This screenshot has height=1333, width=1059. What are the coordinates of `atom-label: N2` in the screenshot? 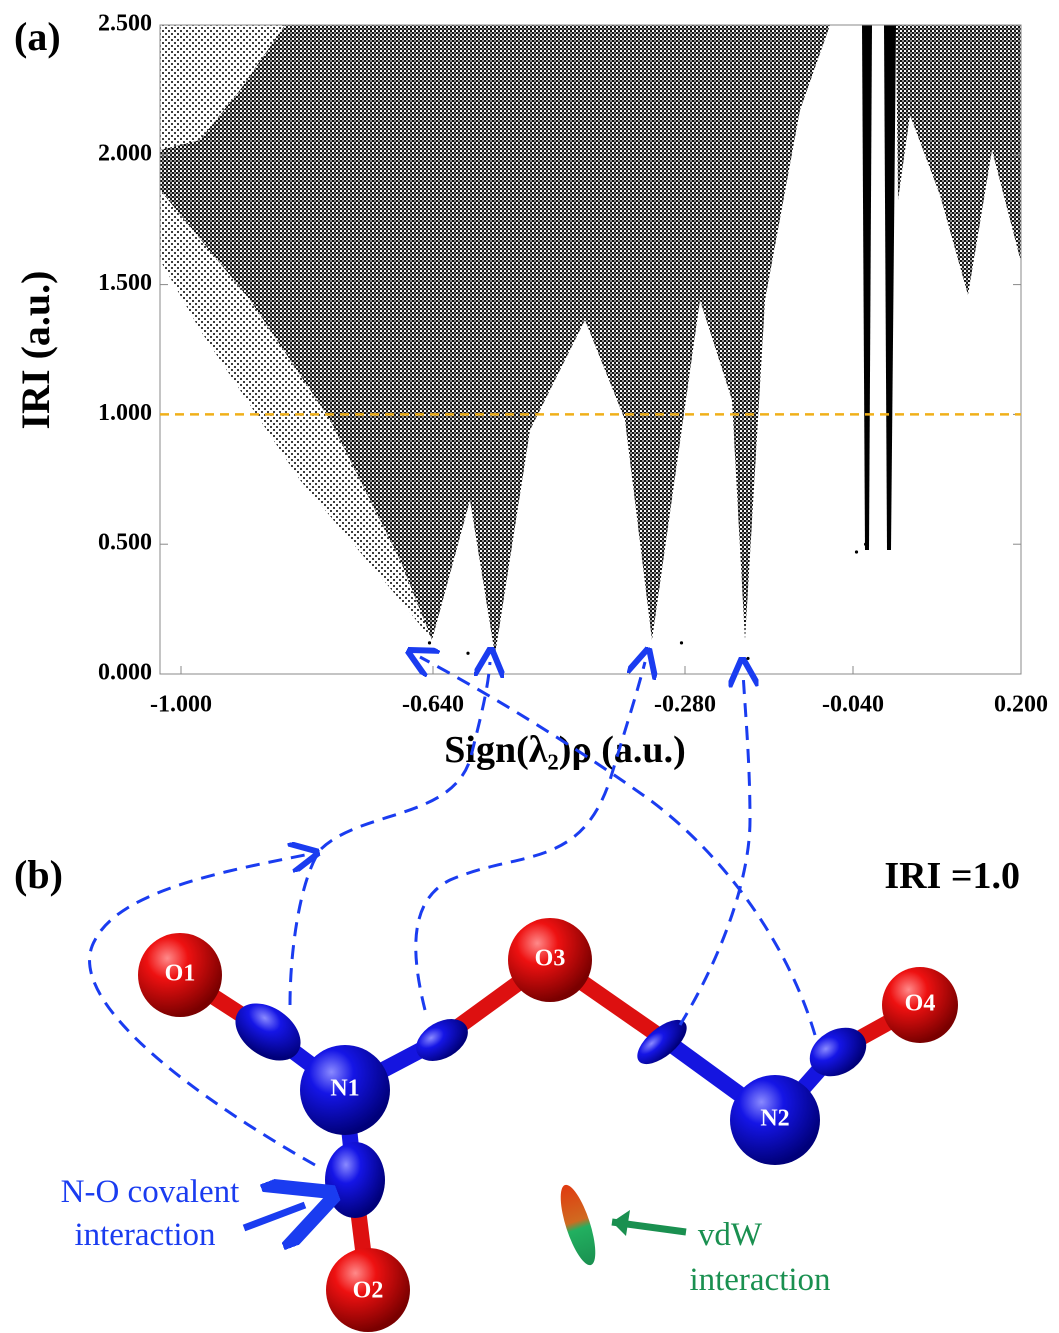 It's located at (774, 1119).